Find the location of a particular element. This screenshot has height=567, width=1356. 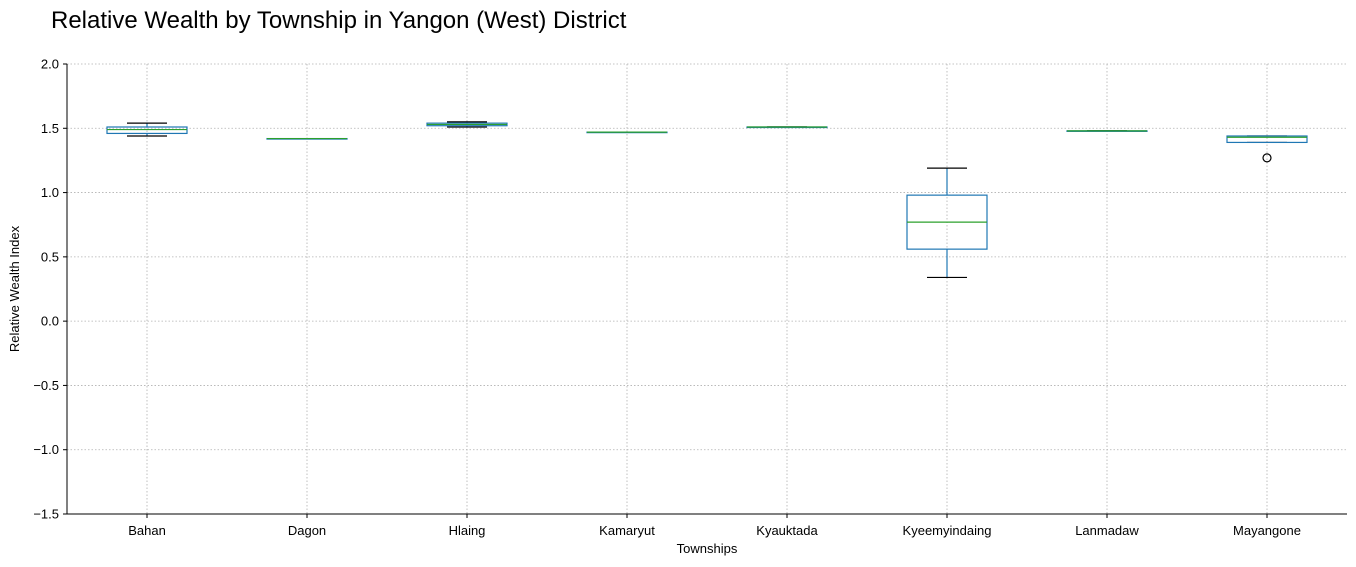

x-tick-label: Kyauktada is located at coordinates (787, 530).